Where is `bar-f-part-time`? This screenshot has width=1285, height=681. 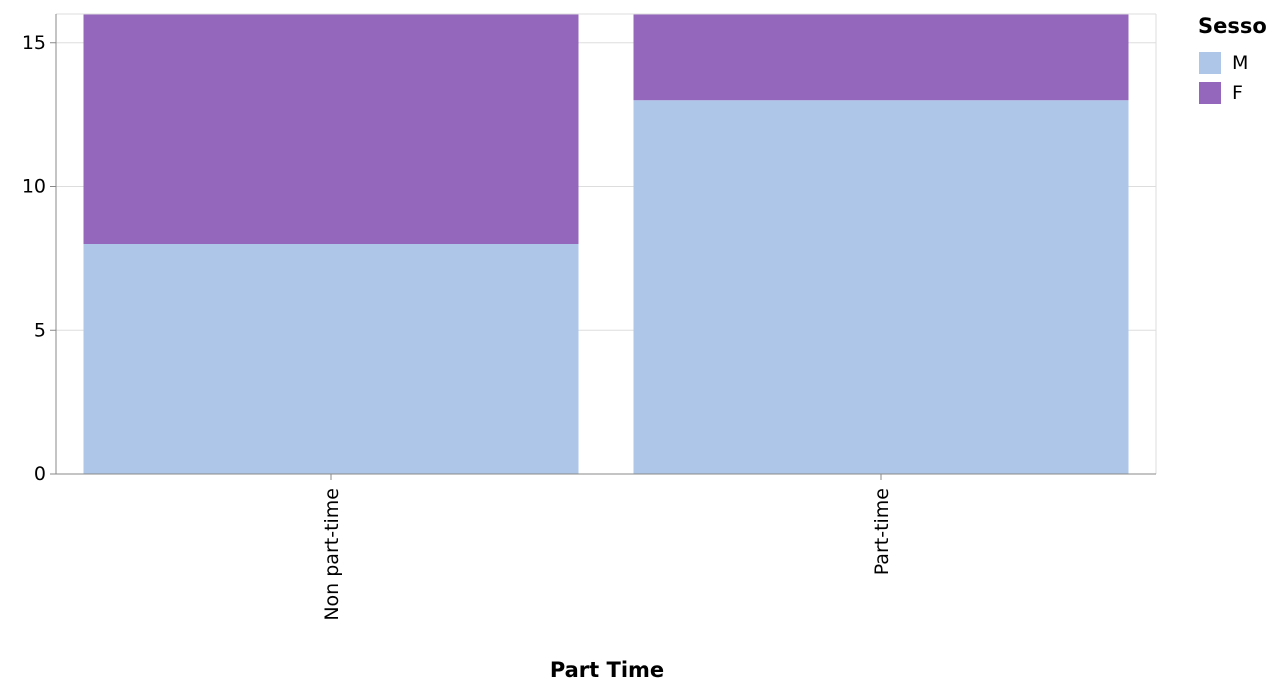
bar-f-part-time is located at coordinates (881, 57).